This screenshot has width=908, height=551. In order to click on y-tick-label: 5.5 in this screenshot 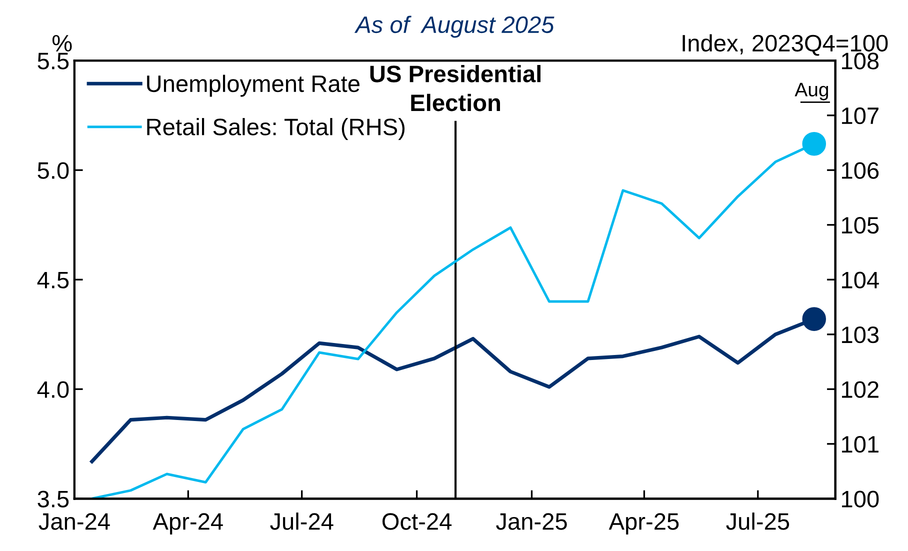, I will do `click(53, 61)`.